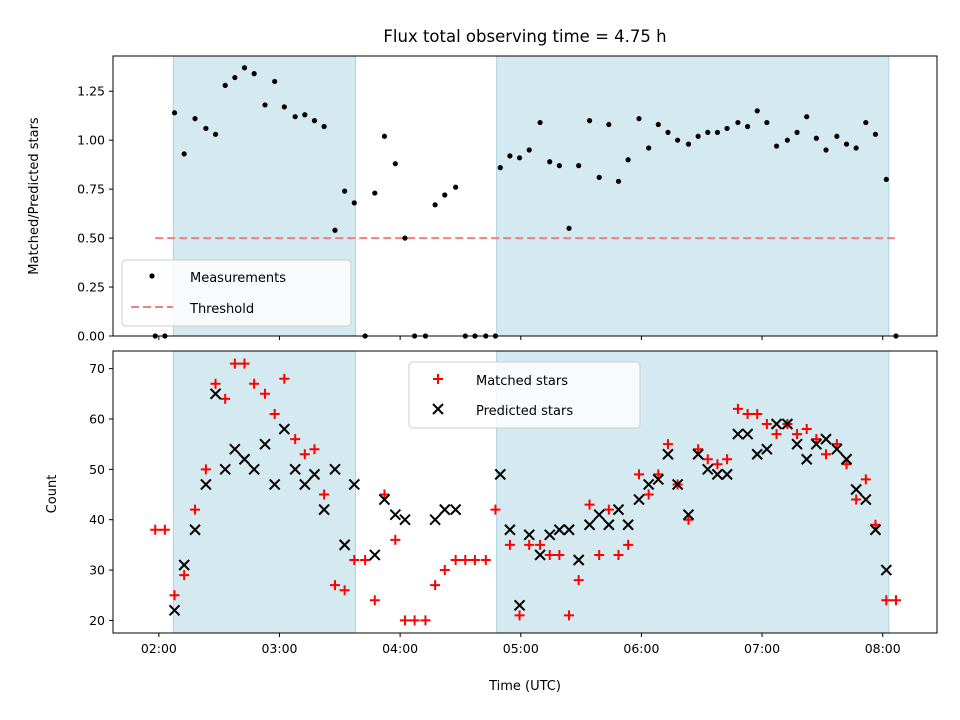 Image resolution: width=960 pixels, height=720 pixels. Describe the element at coordinates (641, 648) in the screenshot. I see `x-tick-label: 06:00` at that location.